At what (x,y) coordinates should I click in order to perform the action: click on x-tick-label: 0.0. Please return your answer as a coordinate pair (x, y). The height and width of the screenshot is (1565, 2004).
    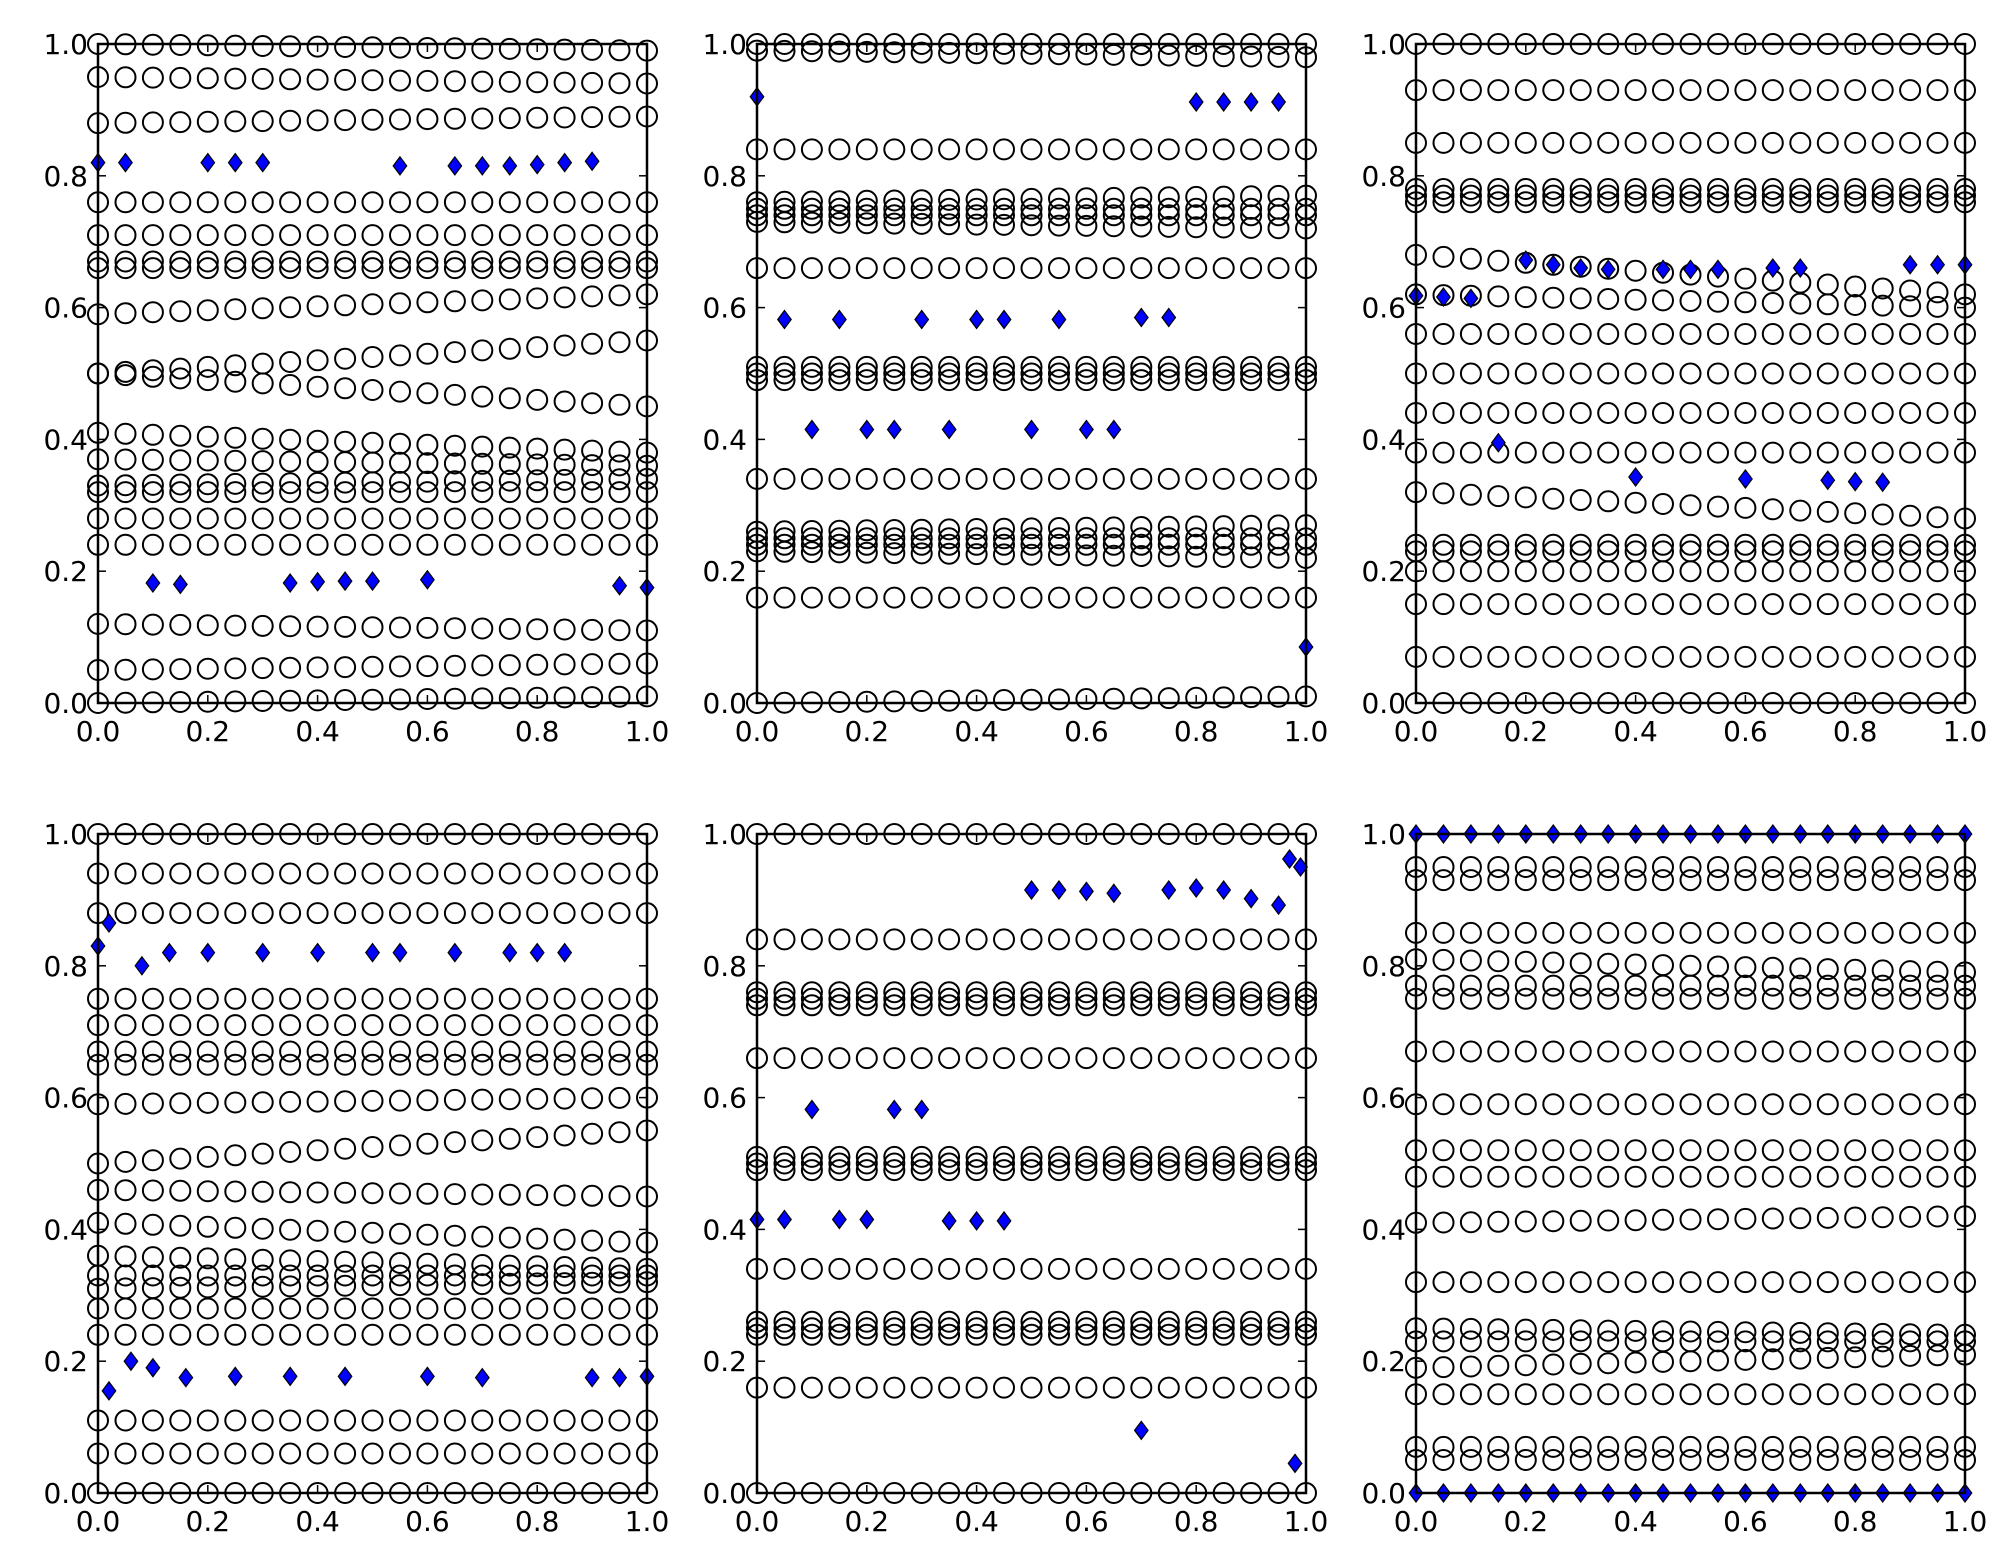
    Looking at the image, I should click on (1416, 1521).